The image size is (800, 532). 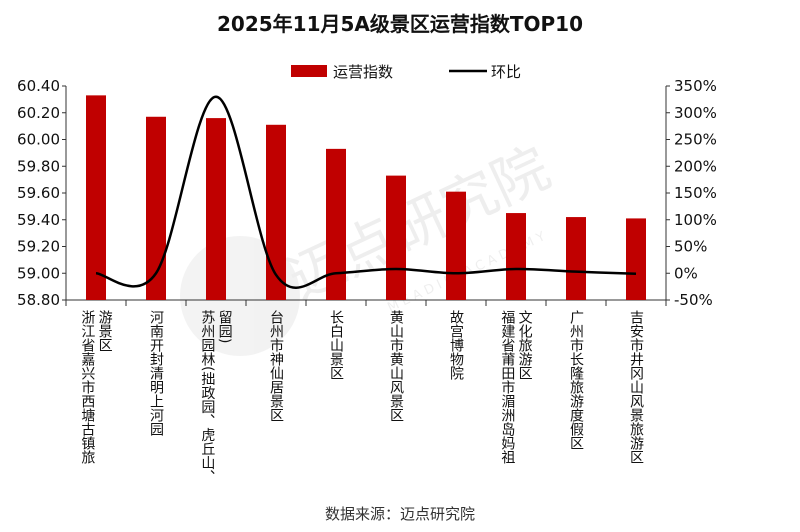 I want to click on right-tick-label: 300%, so click(x=695, y=113).